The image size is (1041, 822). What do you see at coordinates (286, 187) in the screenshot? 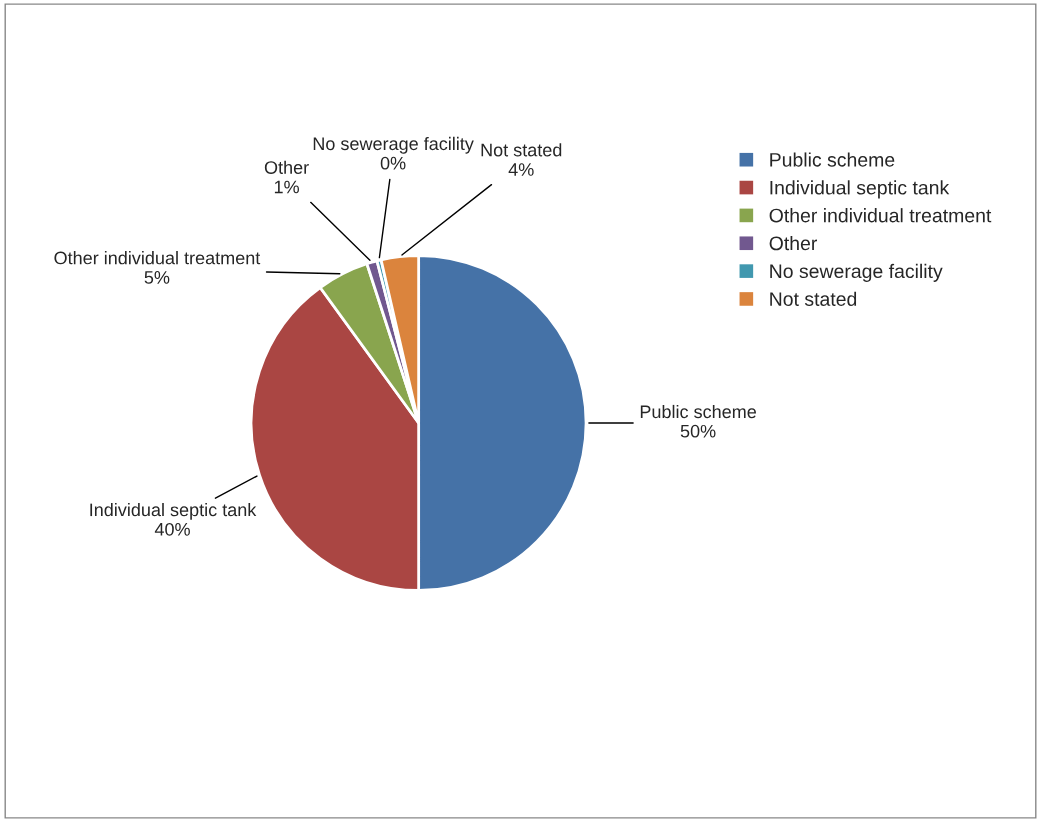
I see `data-label: 1%` at bounding box center [286, 187].